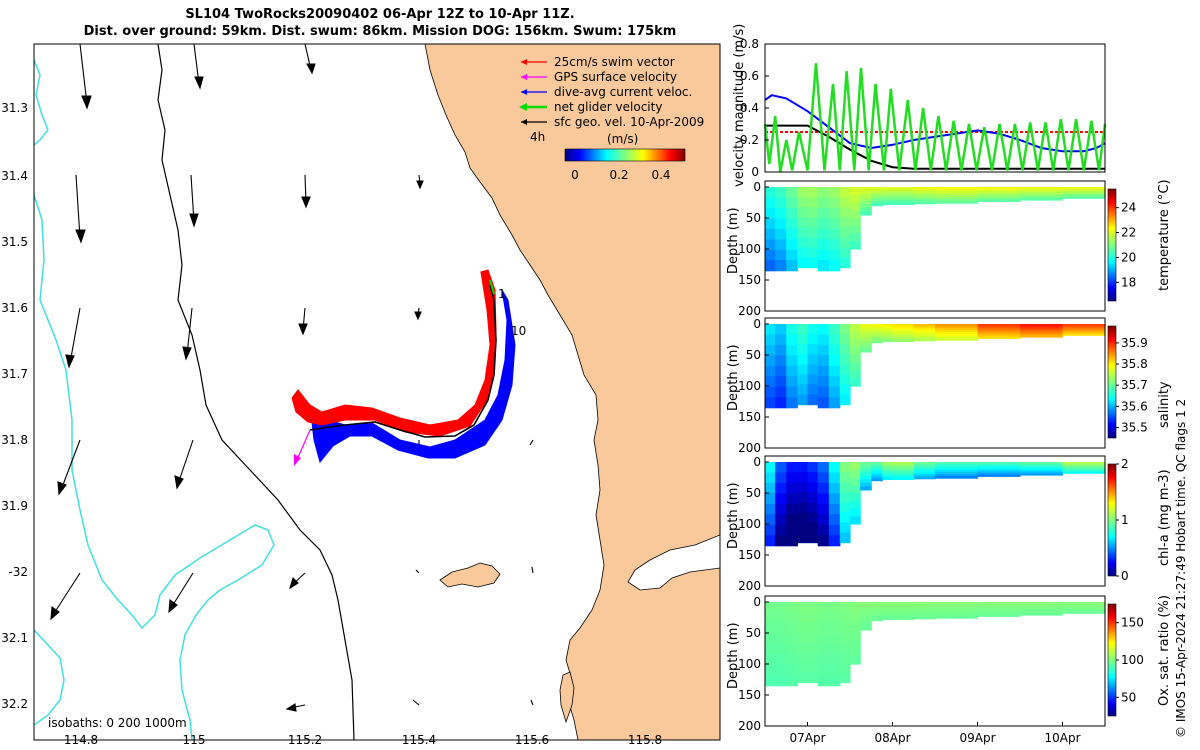 Image resolution: width=1200 pixels, height=750 pixels. Describe the element at coordinates (117, 723) in the screenshot. I see `isobaths-note: isobaths: 0 200 1000m` at that location.